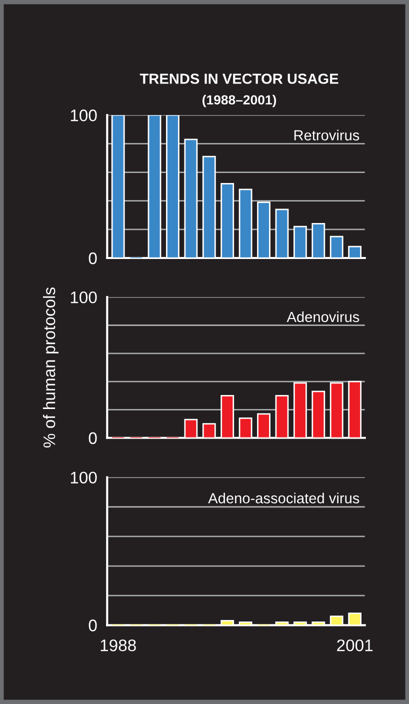  Describe the element at coordinates (355, 645) in the screenshot. I see `x-tick-label: 2001` at that location.